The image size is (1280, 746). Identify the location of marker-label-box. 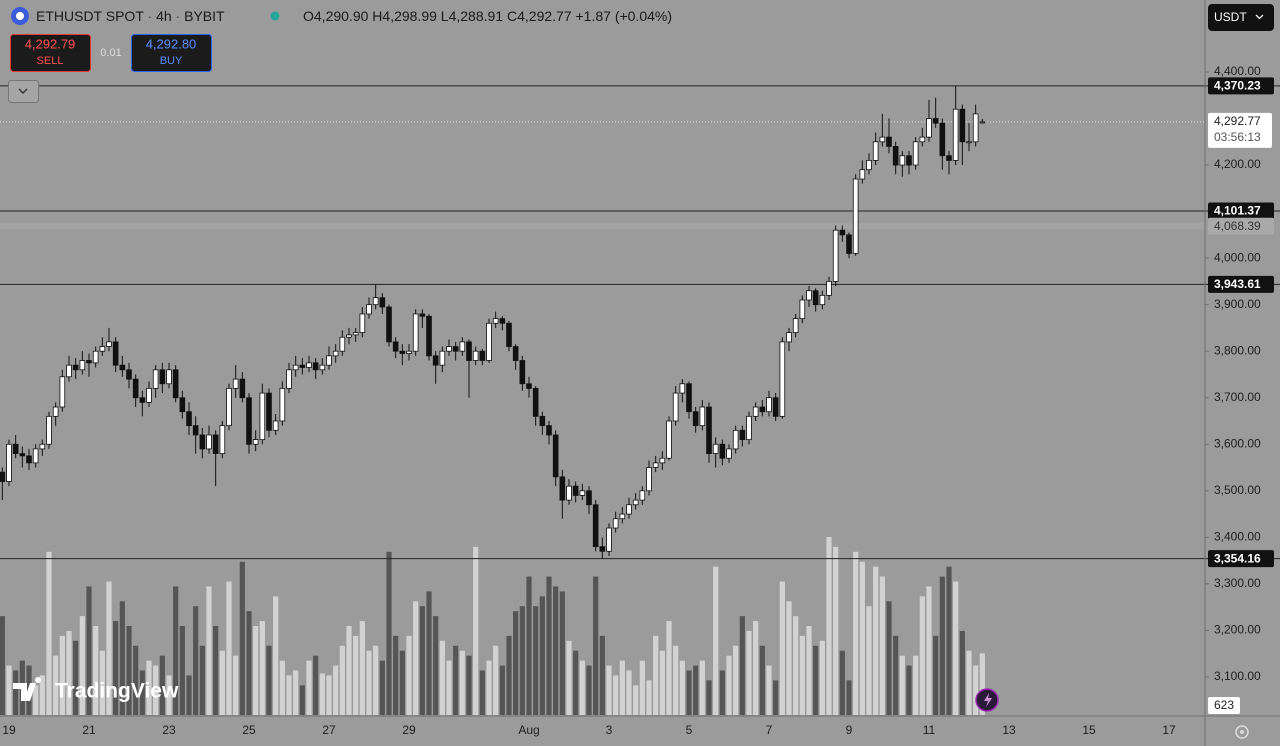
(1241, 226).